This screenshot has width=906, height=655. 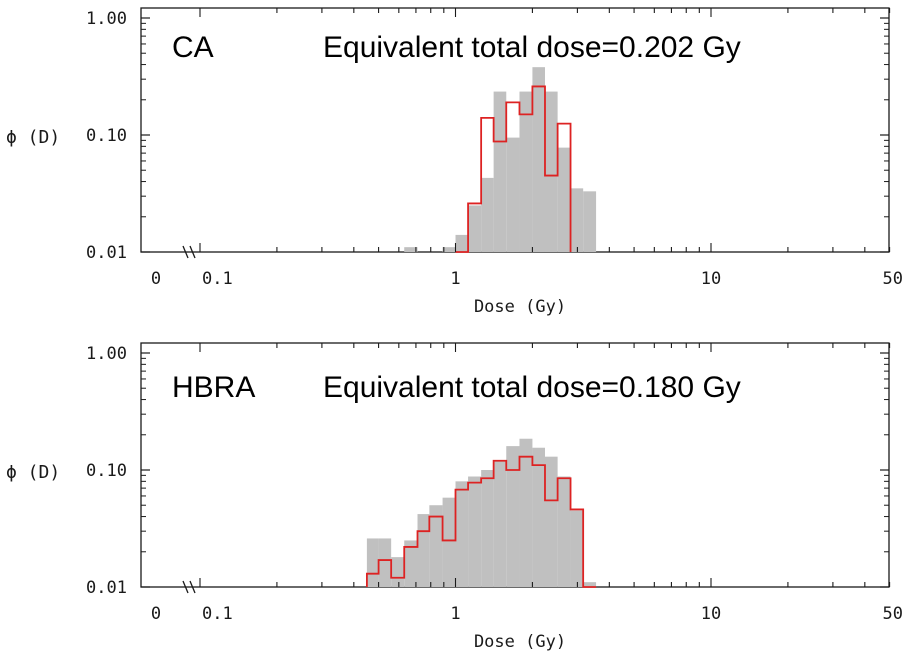 What do you see at coordinates (532, 47) in the screenshot?
I see `panel-title: Equivalent total dose=0.202 Gy` at bounding box center [532, 47].